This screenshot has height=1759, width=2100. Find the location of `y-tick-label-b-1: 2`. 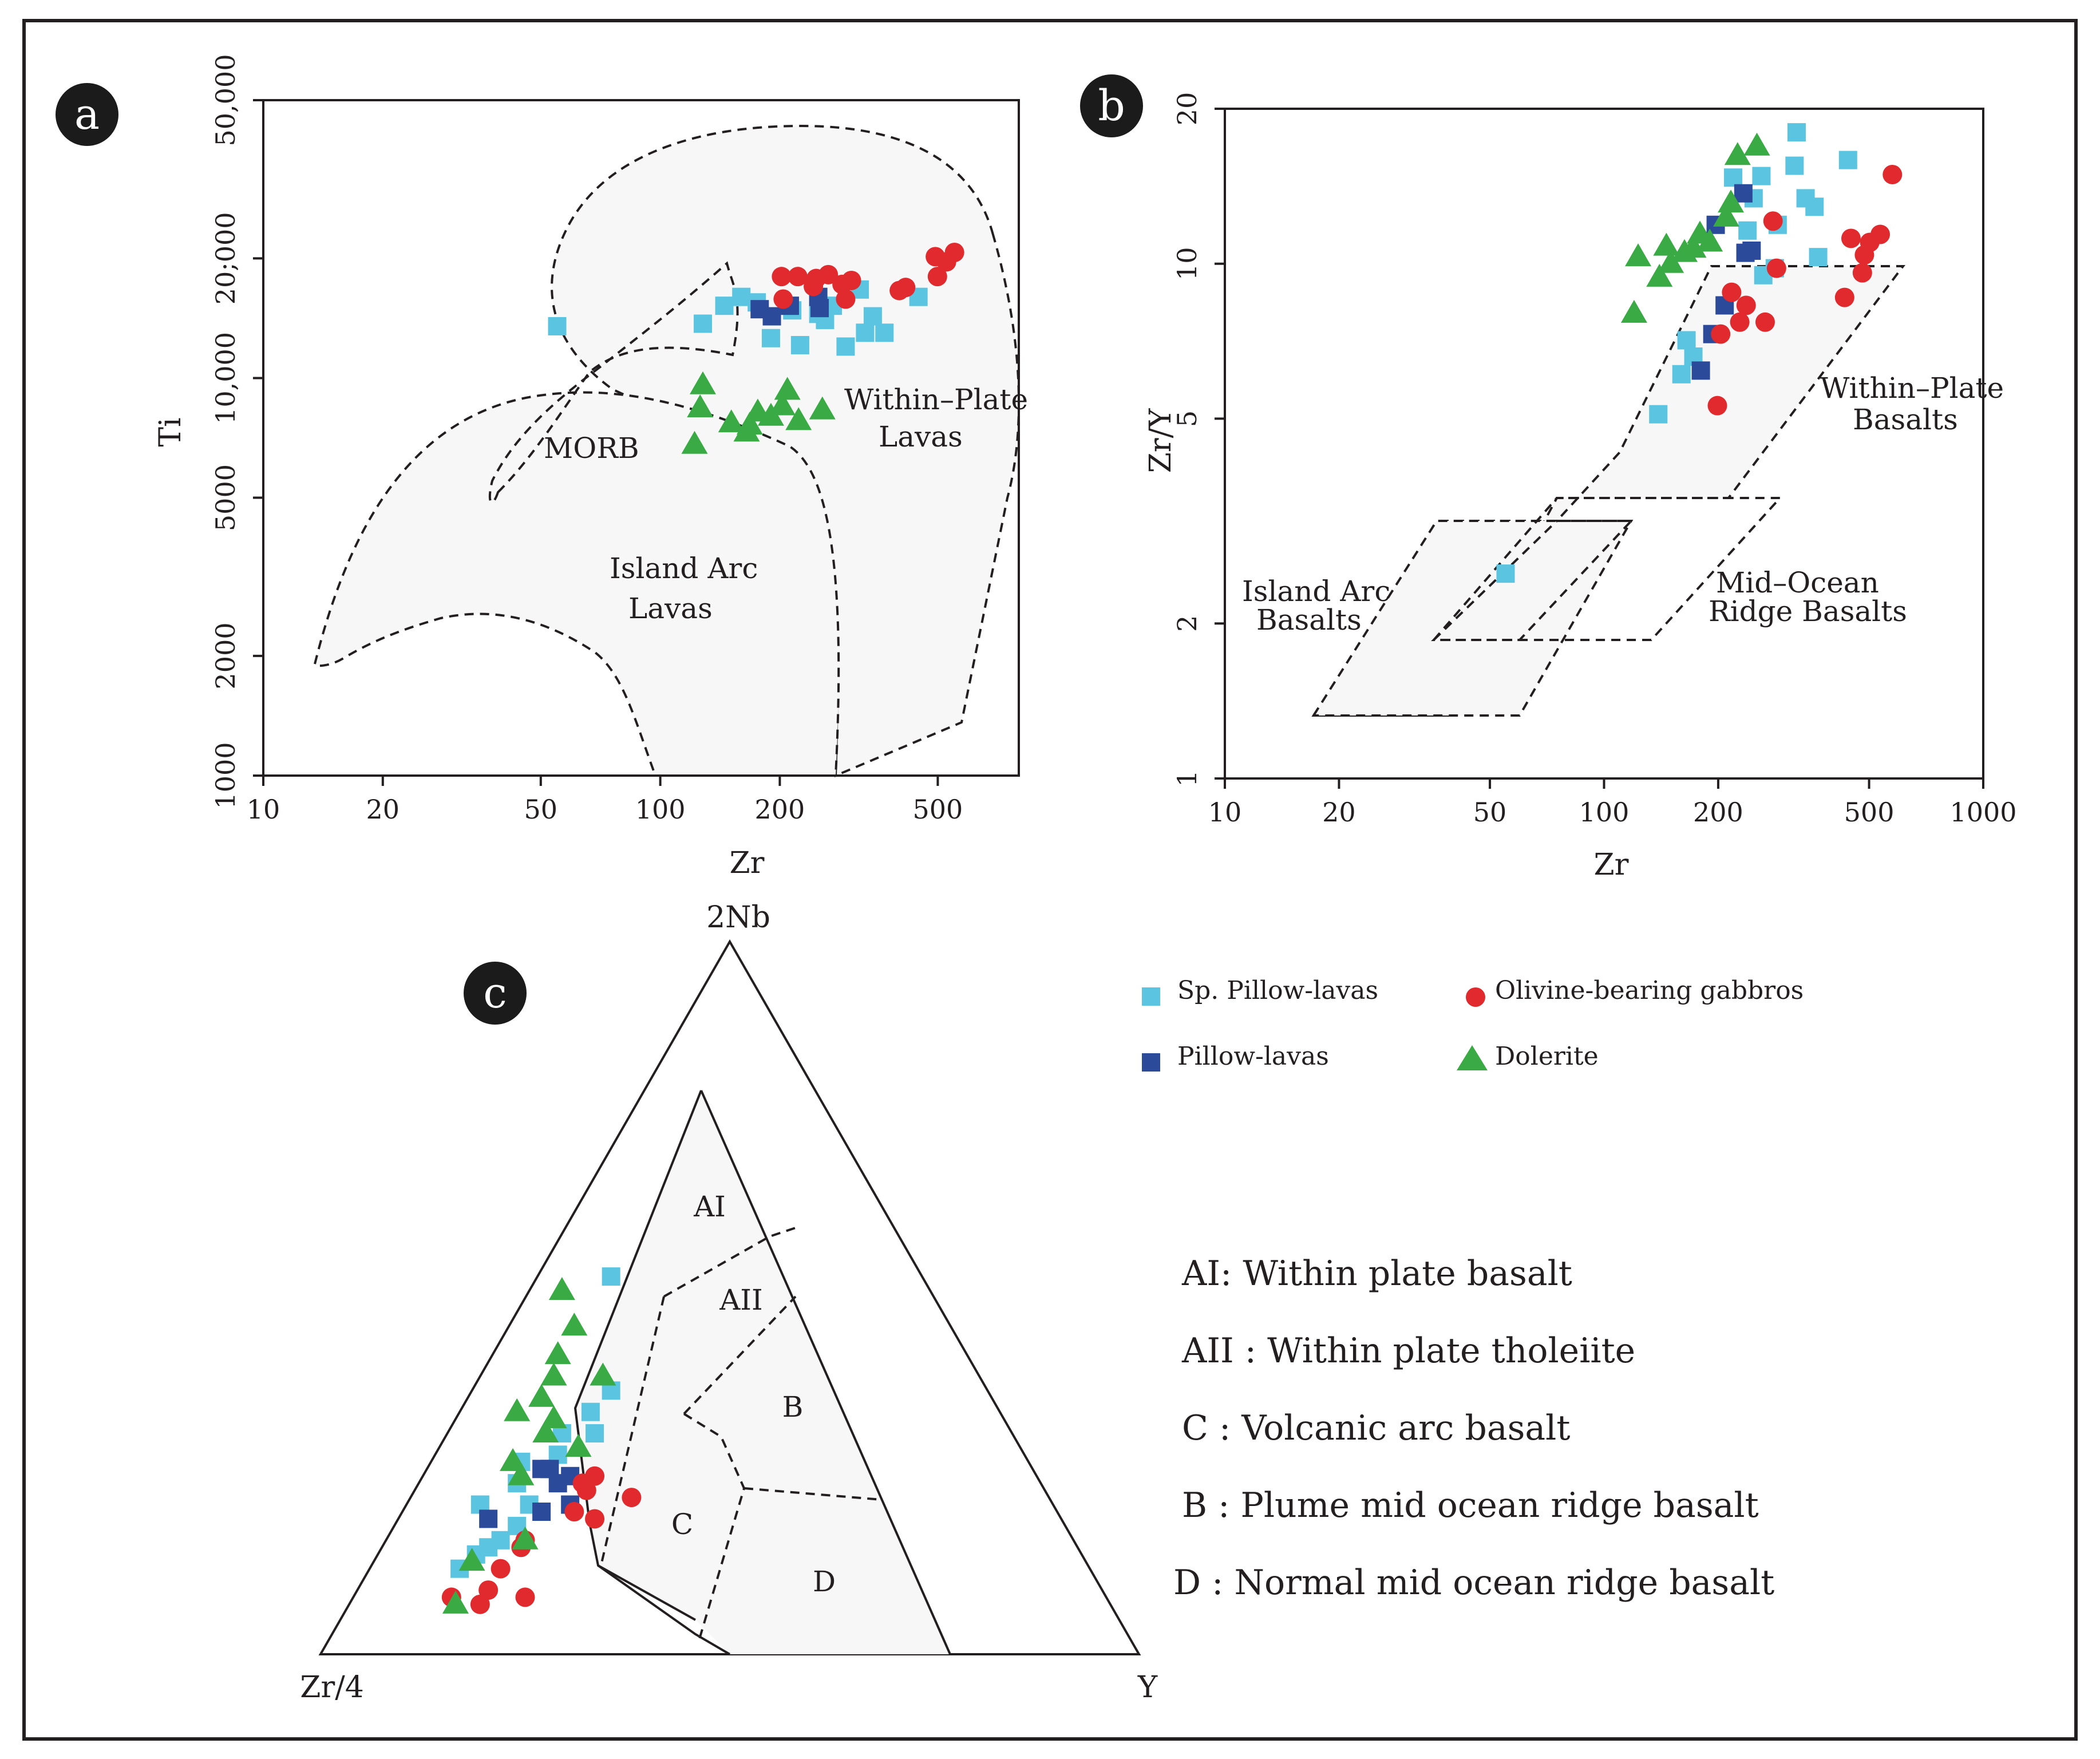

y-tick-label-b-1: 2 is located at coordinates (1187, 624).